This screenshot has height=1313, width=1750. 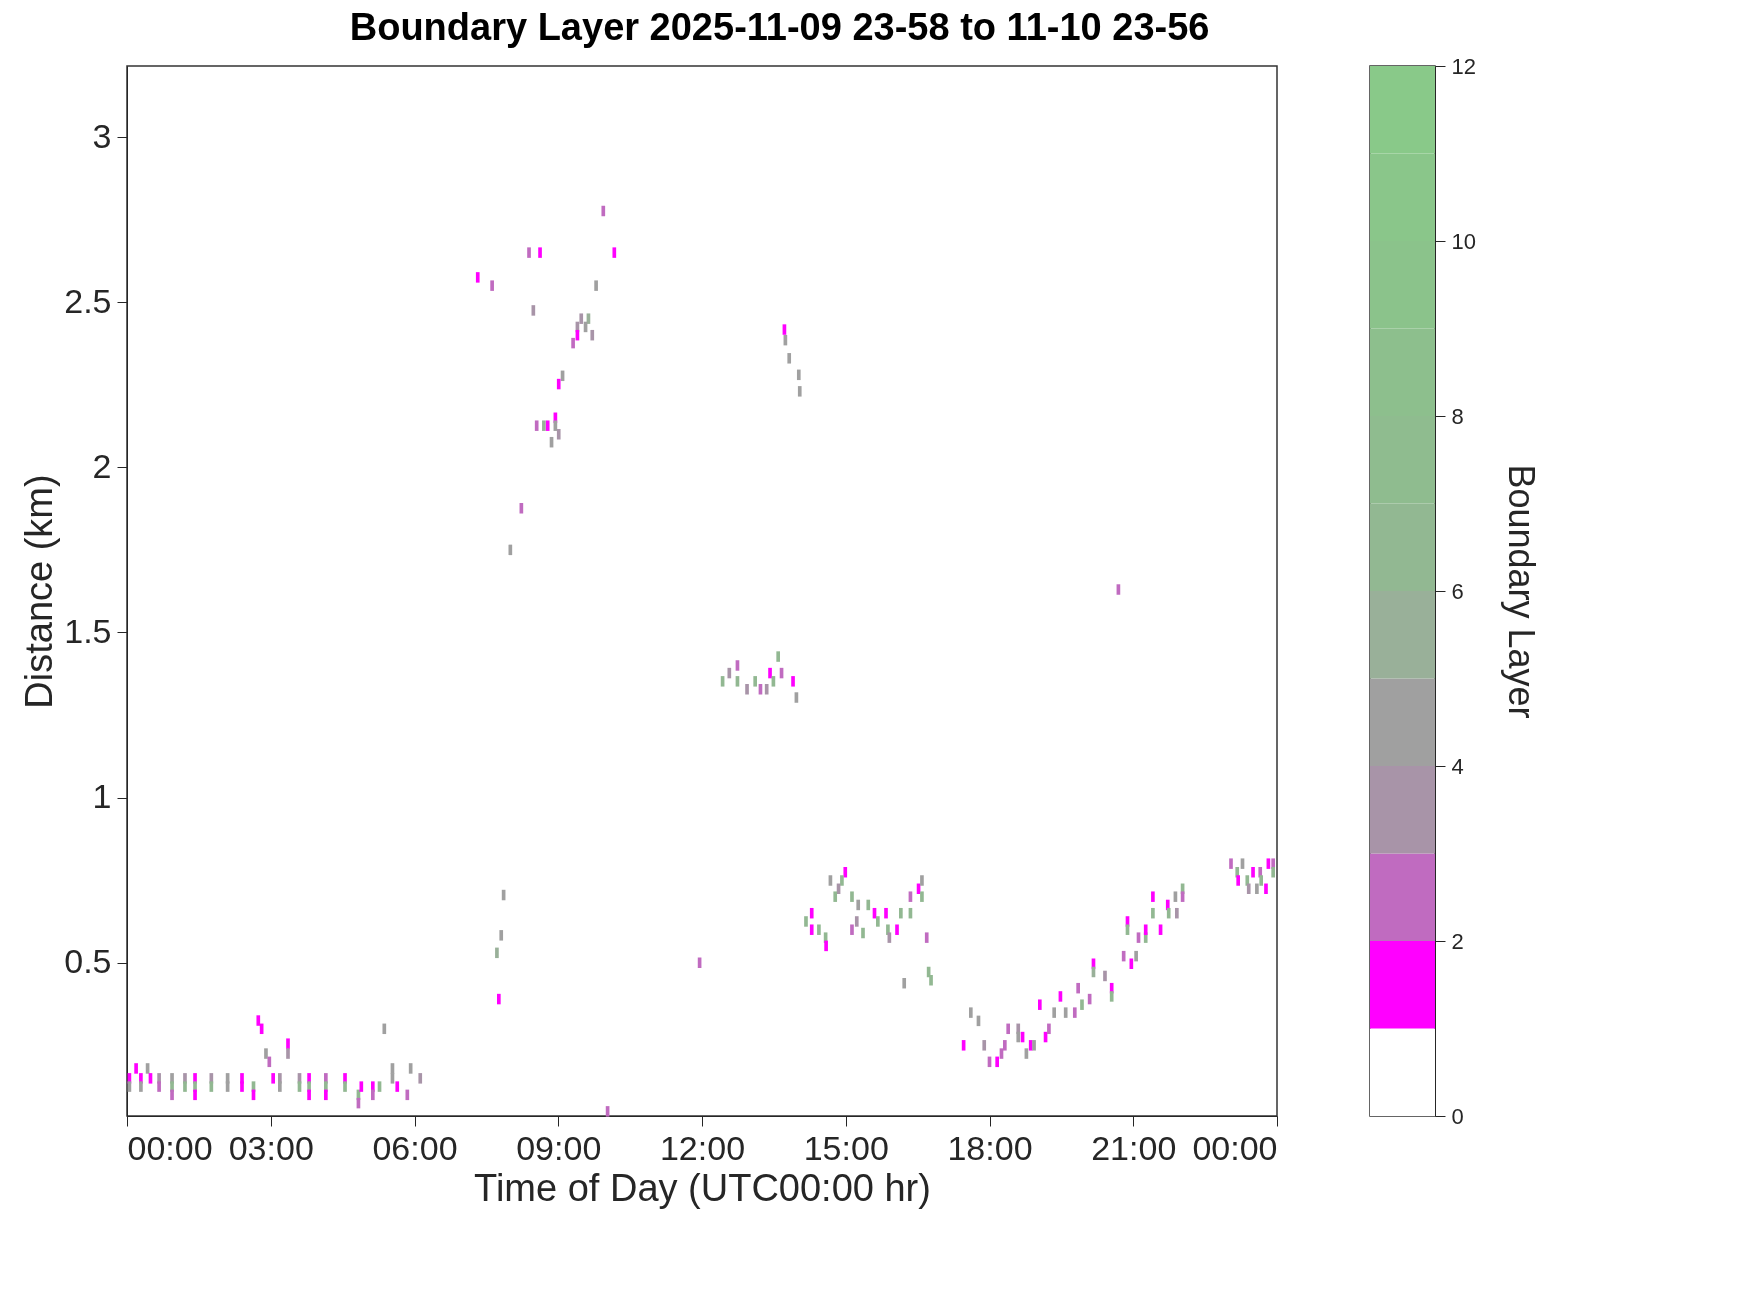 I want to click on x-tick-label: 21:00, so click(x=1134, y=1147).